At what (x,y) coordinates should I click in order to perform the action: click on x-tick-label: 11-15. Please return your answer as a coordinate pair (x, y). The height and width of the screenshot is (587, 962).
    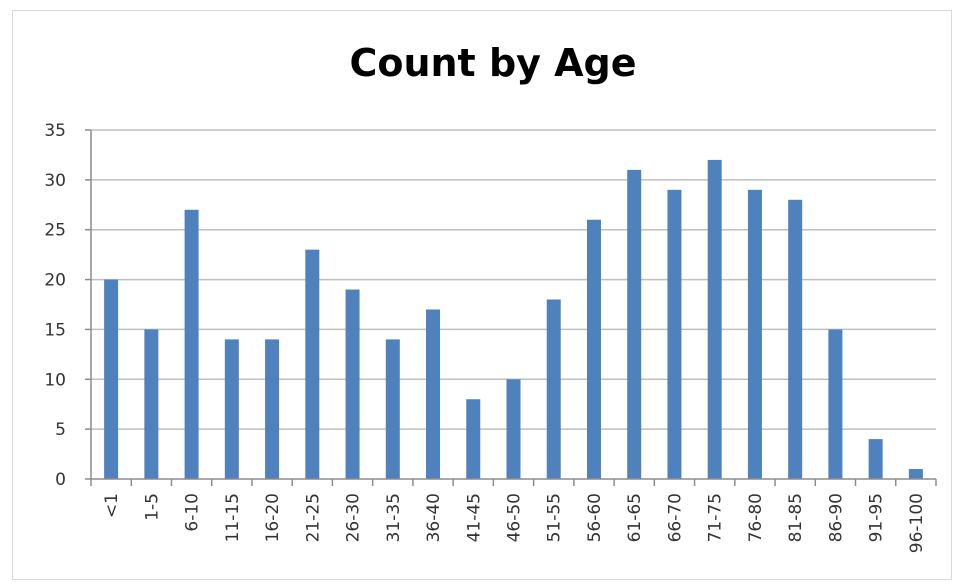
    Looking at the image, I should click on (233, 517).